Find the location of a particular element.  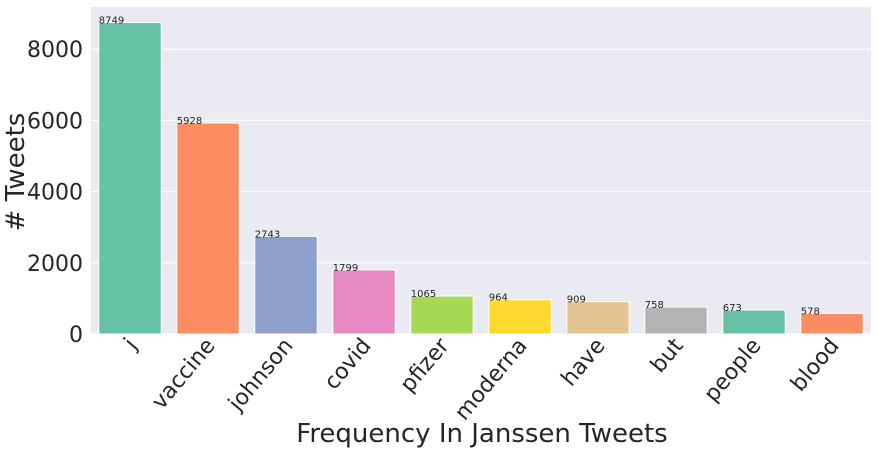

x-tick-label: blood is located at coordinates (815, 365).